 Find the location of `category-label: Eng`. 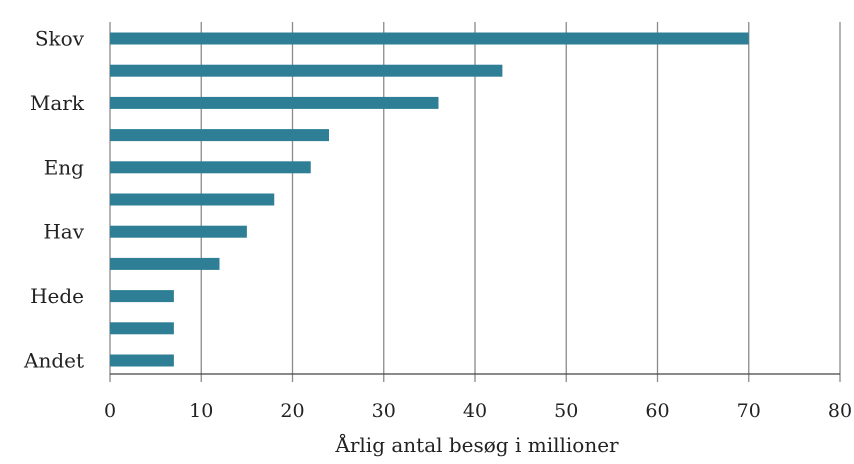

category-label: Eng is located at coordinates (64, 167).